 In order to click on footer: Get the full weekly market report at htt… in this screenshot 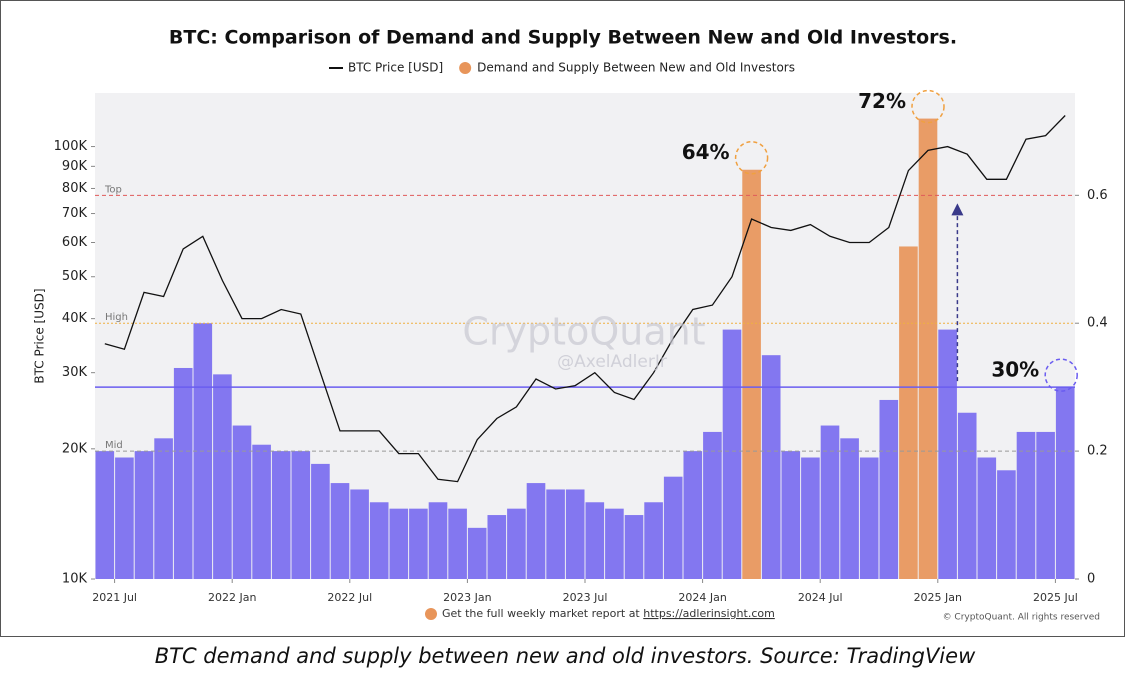, I will do `click(608, 613)`.